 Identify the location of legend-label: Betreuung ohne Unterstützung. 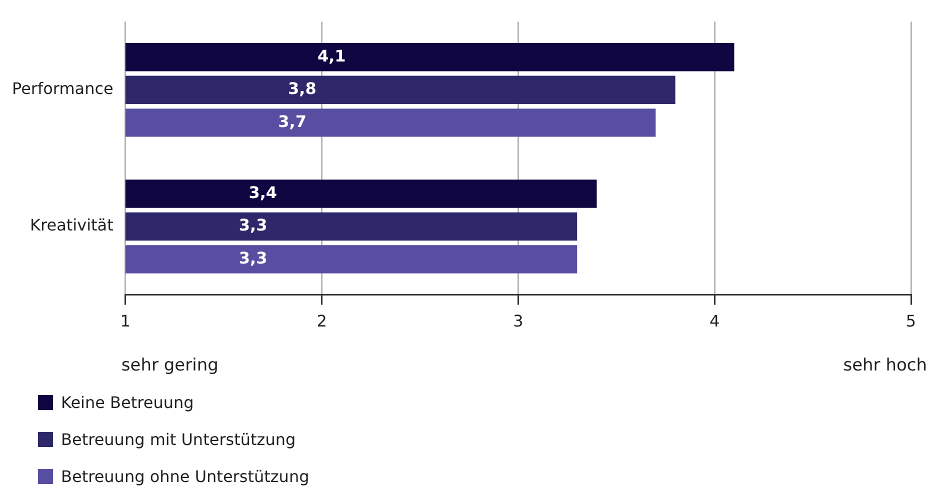
(185, 476).